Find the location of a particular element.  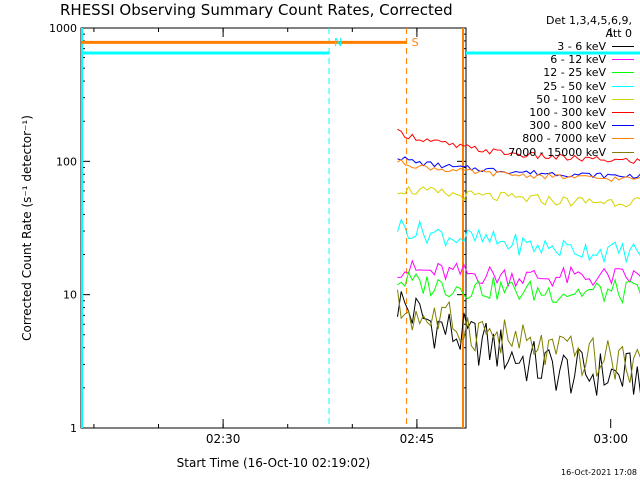

y-tick-label: 100 is located at coordinates (66, 161).